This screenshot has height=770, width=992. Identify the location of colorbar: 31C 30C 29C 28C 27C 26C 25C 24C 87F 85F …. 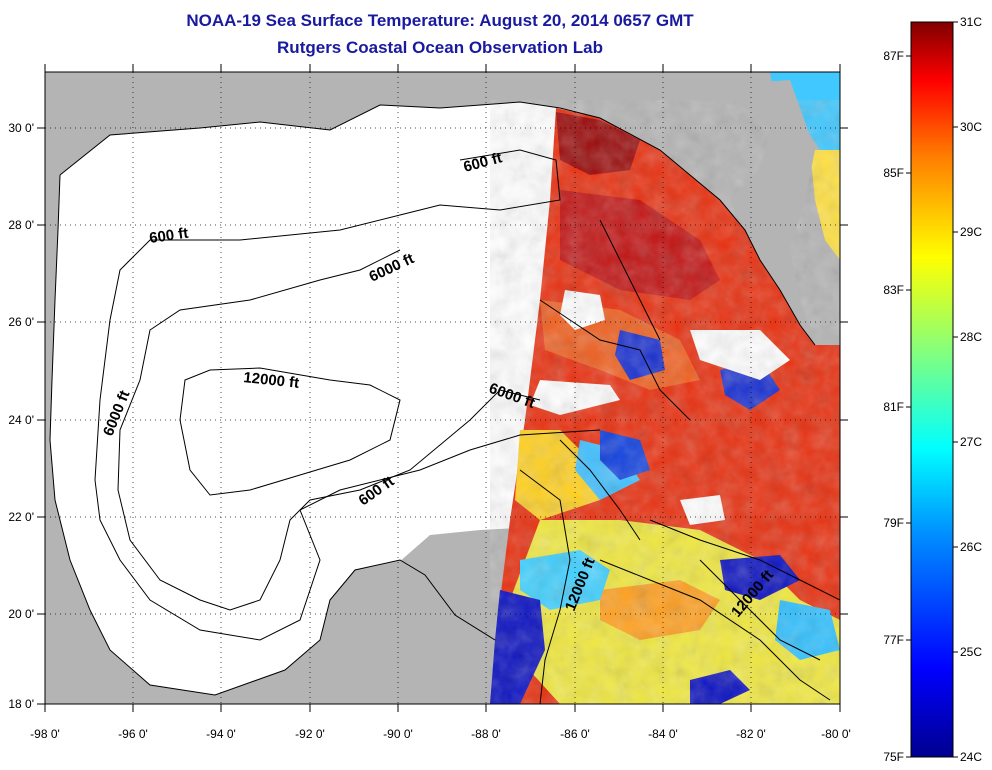
(932, 389).